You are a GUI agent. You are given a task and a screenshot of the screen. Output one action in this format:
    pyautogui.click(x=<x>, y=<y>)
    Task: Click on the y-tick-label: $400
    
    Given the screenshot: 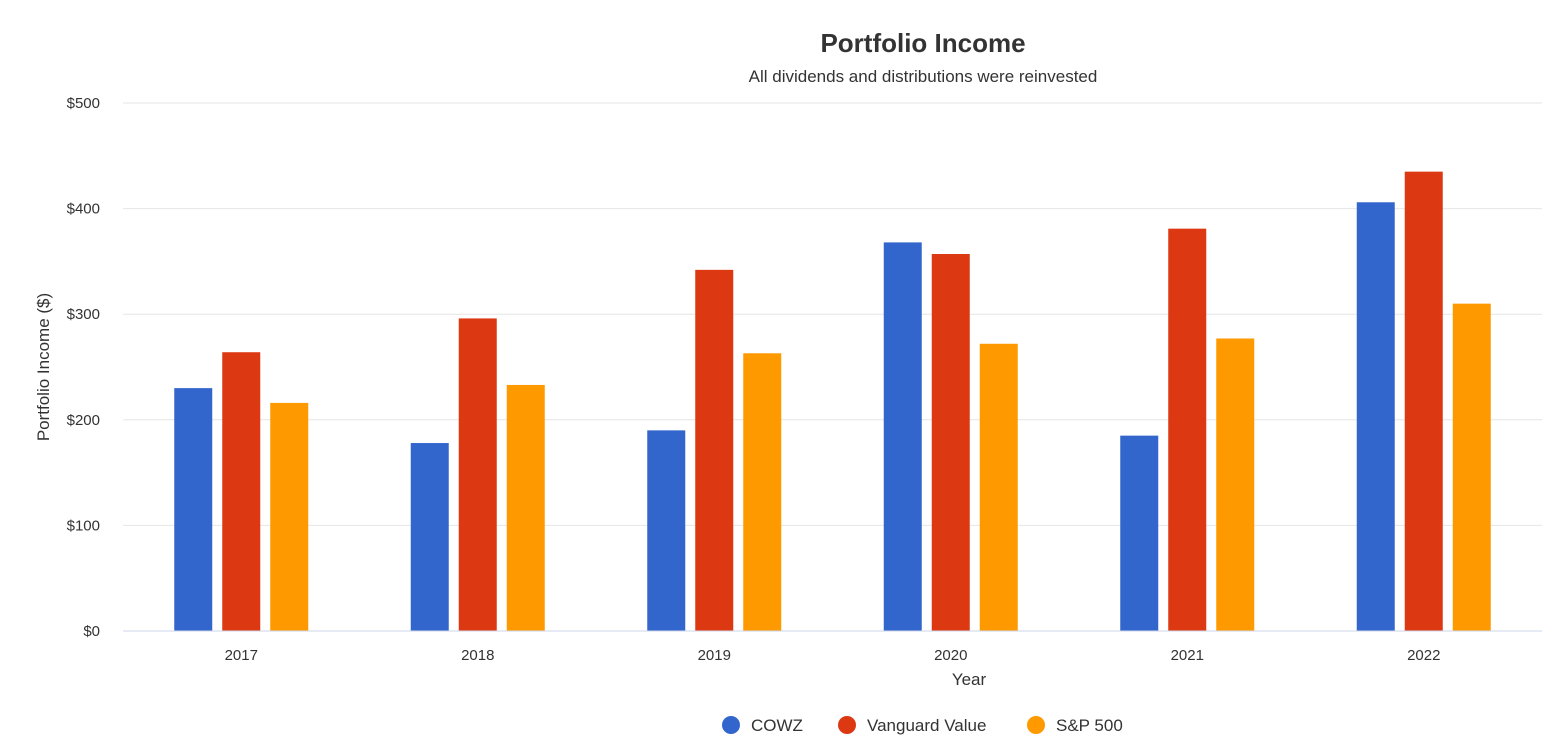 What is the action you would take?
    pyautogui.click(x=83, y=209)
    